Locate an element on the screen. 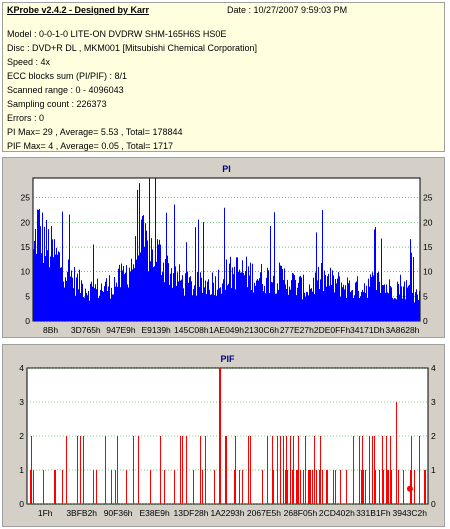 This screenshot has width=450, height=529. pi-x-tick-label: 2DE0FFh is located at coordinates (332, 330).